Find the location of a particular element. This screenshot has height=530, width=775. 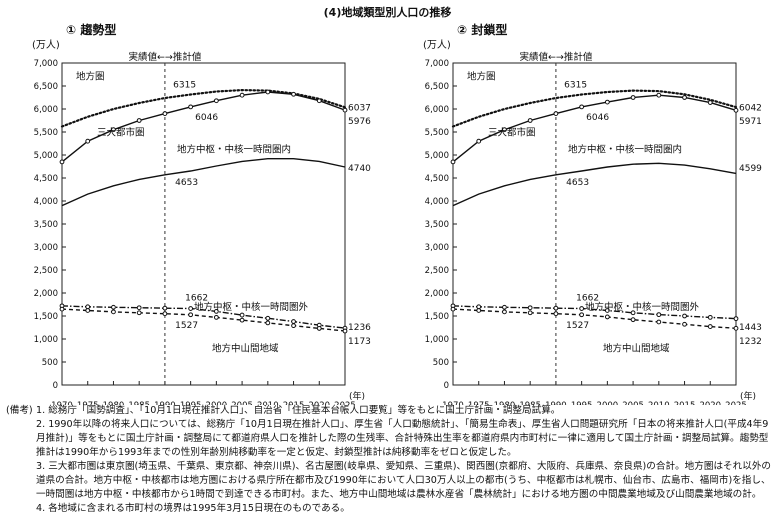

x-tick-label: 1980 is located at coordinates (505, 403).